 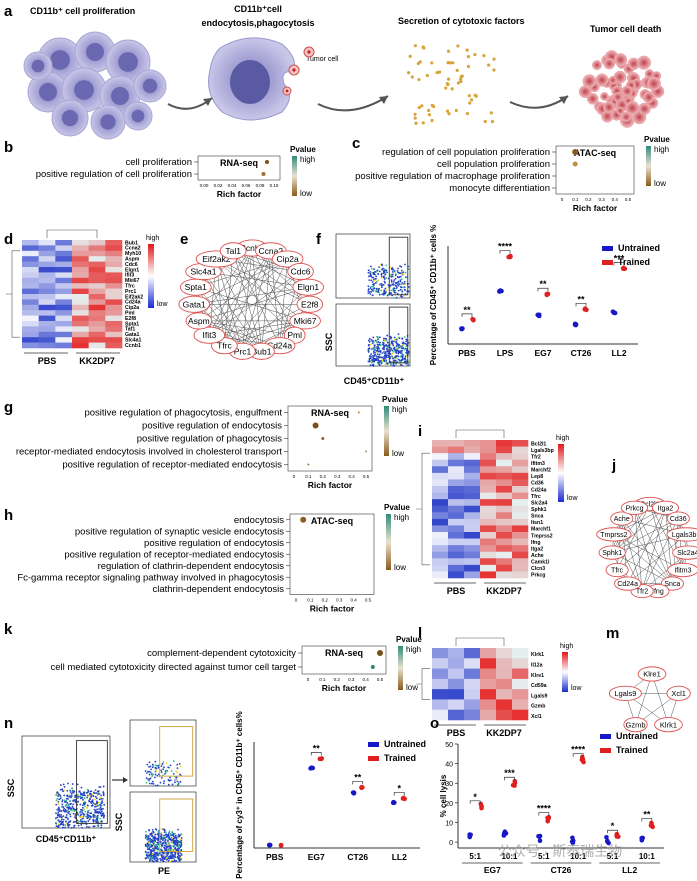 I want to click on panel-d-letter: d, so click(x=8, y=239).